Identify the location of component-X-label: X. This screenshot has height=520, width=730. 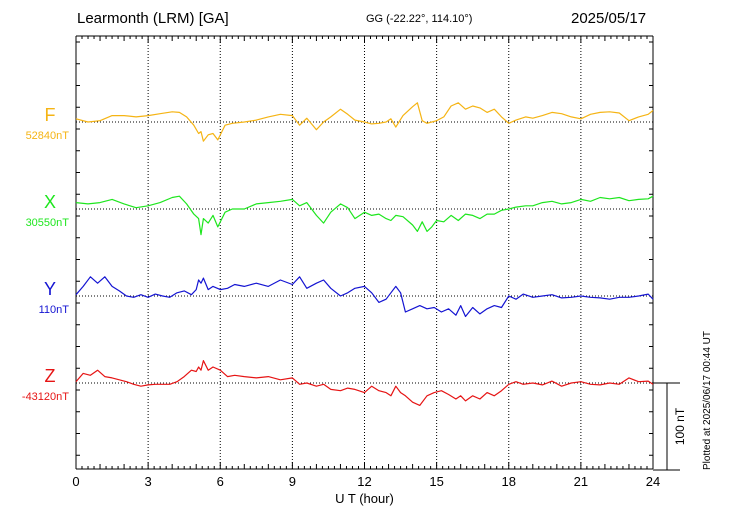
(50, 202).